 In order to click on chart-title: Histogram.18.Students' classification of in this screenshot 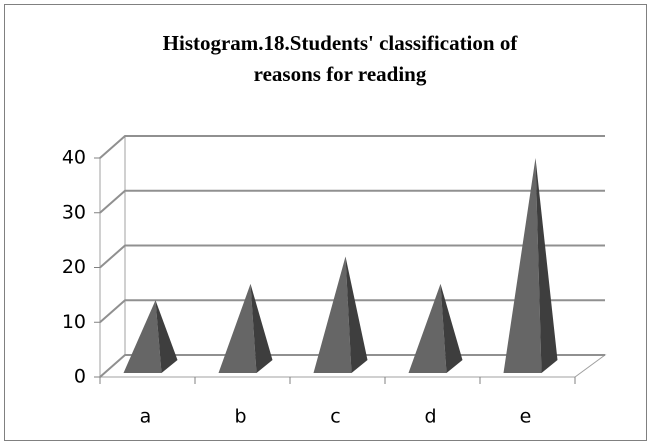, I will do `click(341, 43)`.